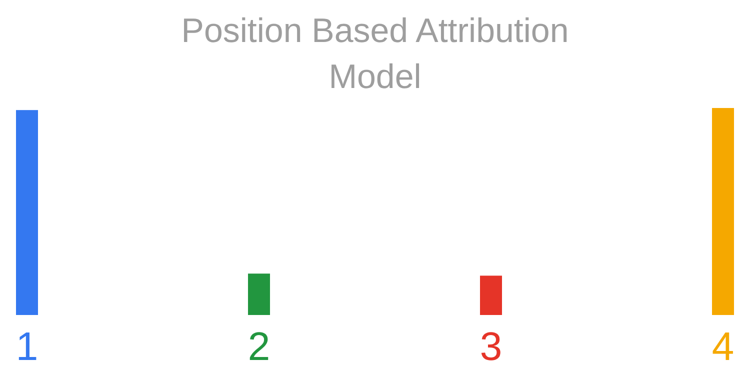 The image size is (750, 375). What do you see at coordinates (723, 347) in the screenshot?
I see `x-tick-label: 4` at bounding box center [723, 347].